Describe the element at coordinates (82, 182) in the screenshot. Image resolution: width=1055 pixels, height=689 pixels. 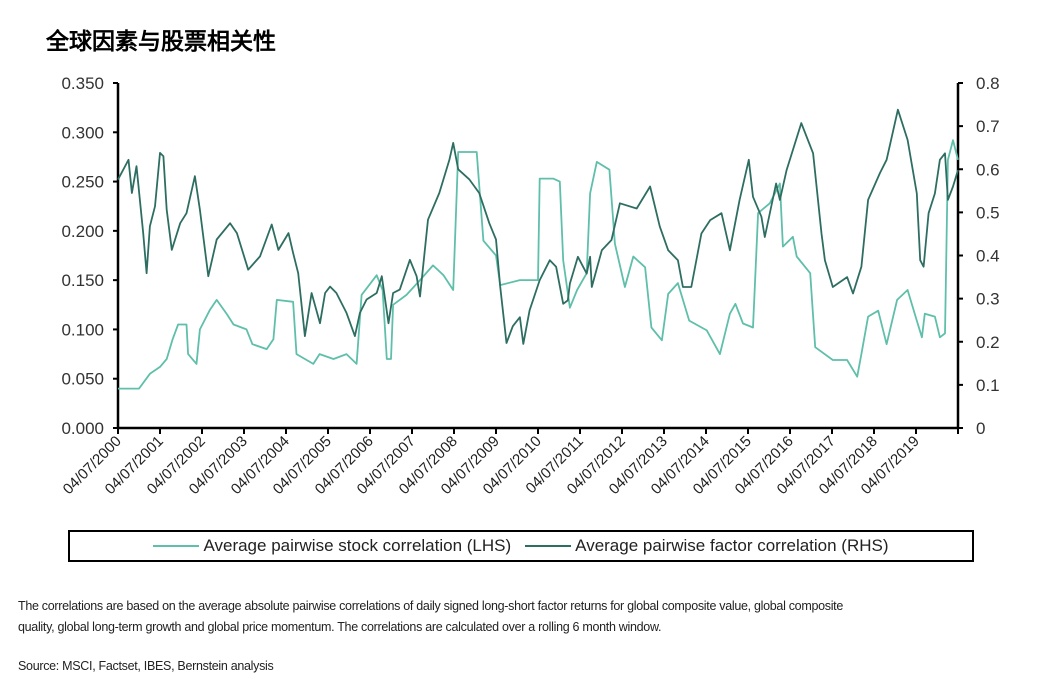
I see `left-axis-tick-label: 0.250` at that location.